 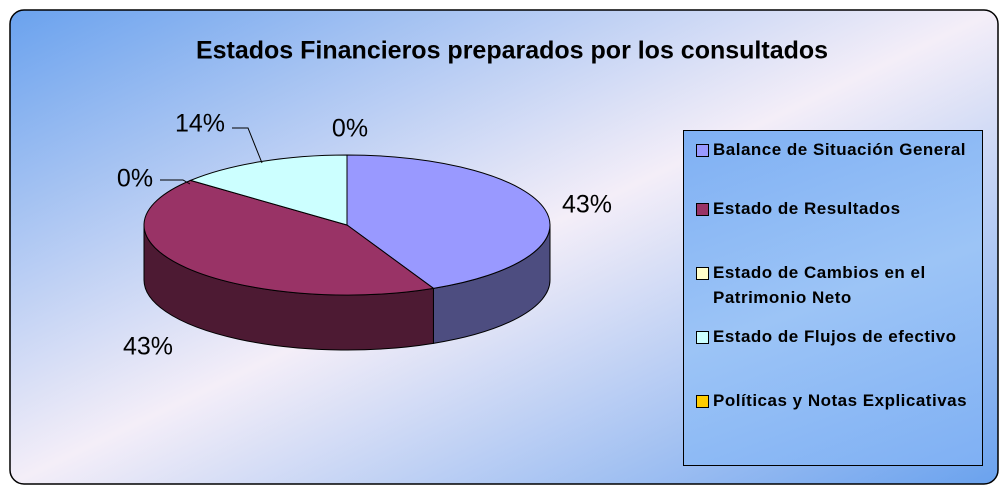 What do you see at coordinates (836, 356) in the screenshot?
I see `legend-item: Estado de Flujos de efectivo` at bounding box center [836, 356].